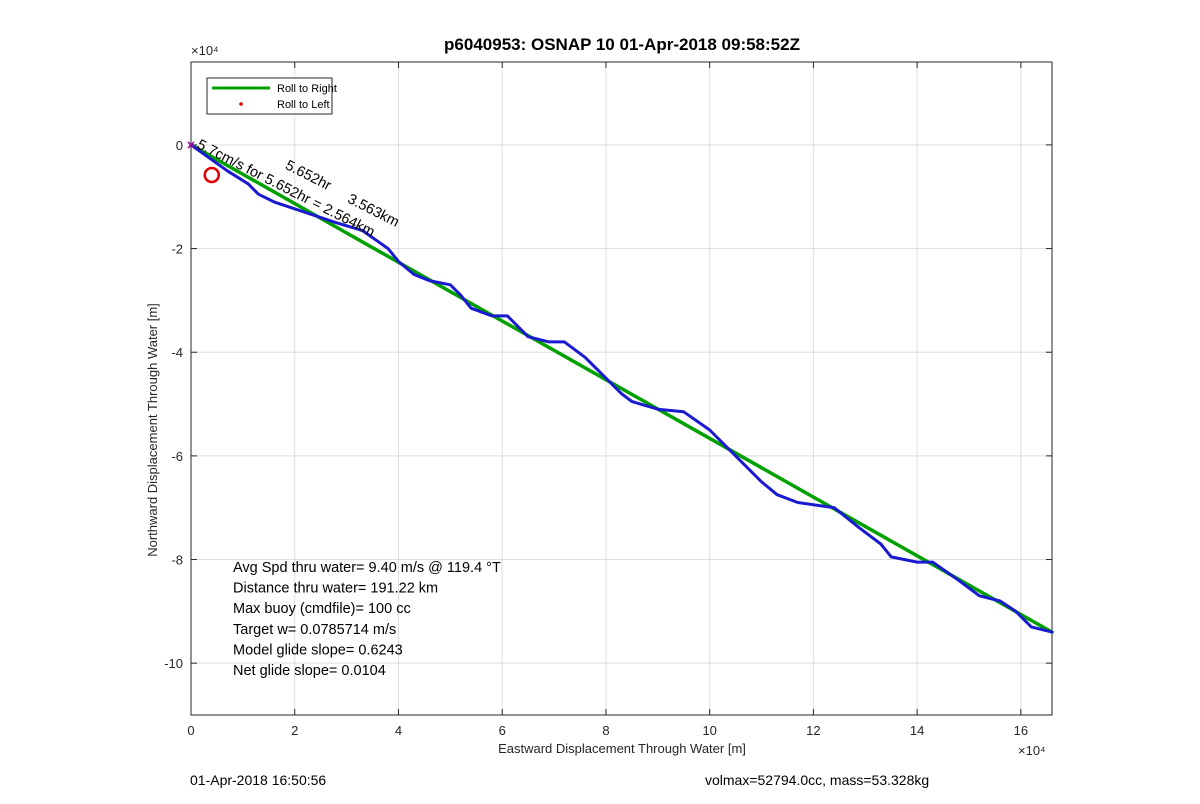  I want to click on stats-line: Target w= 0.0785714 m/s, so click(314, 630).